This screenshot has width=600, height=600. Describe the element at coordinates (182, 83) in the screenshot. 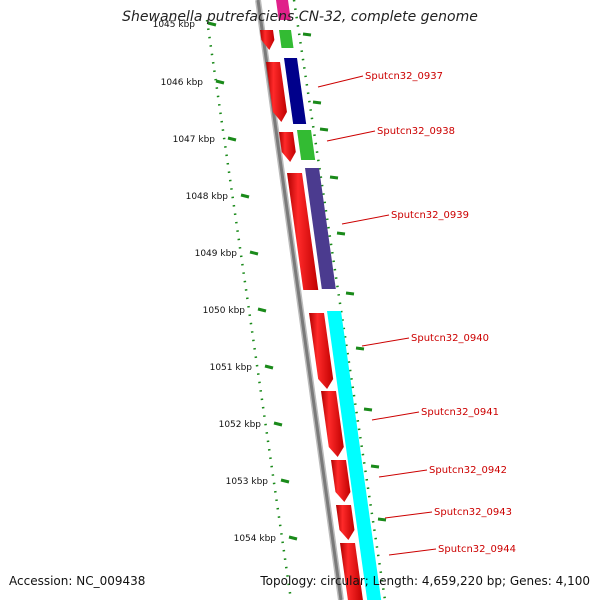

I see `axis-tick-label: 1046 kbp` at that location.